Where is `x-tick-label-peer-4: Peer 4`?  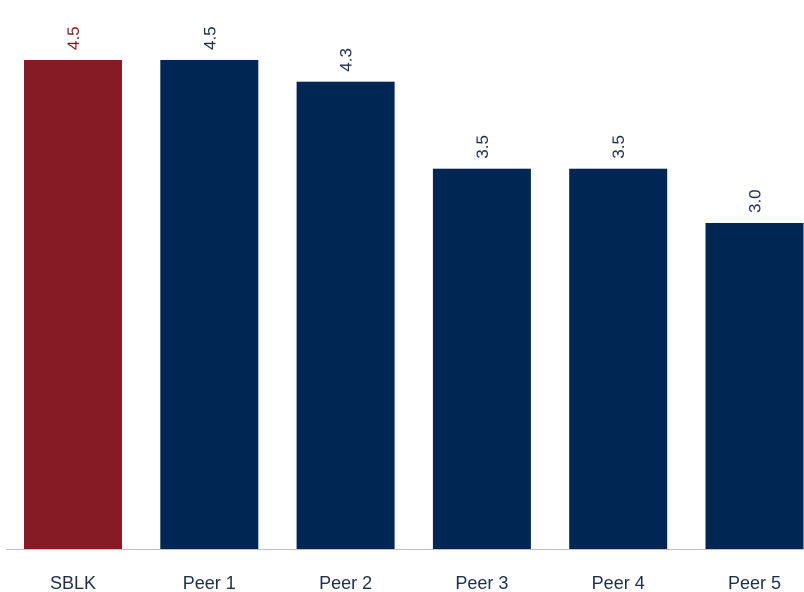
x-tick-label-peer-4: Peer 4 is located at coordinates (618, 582).